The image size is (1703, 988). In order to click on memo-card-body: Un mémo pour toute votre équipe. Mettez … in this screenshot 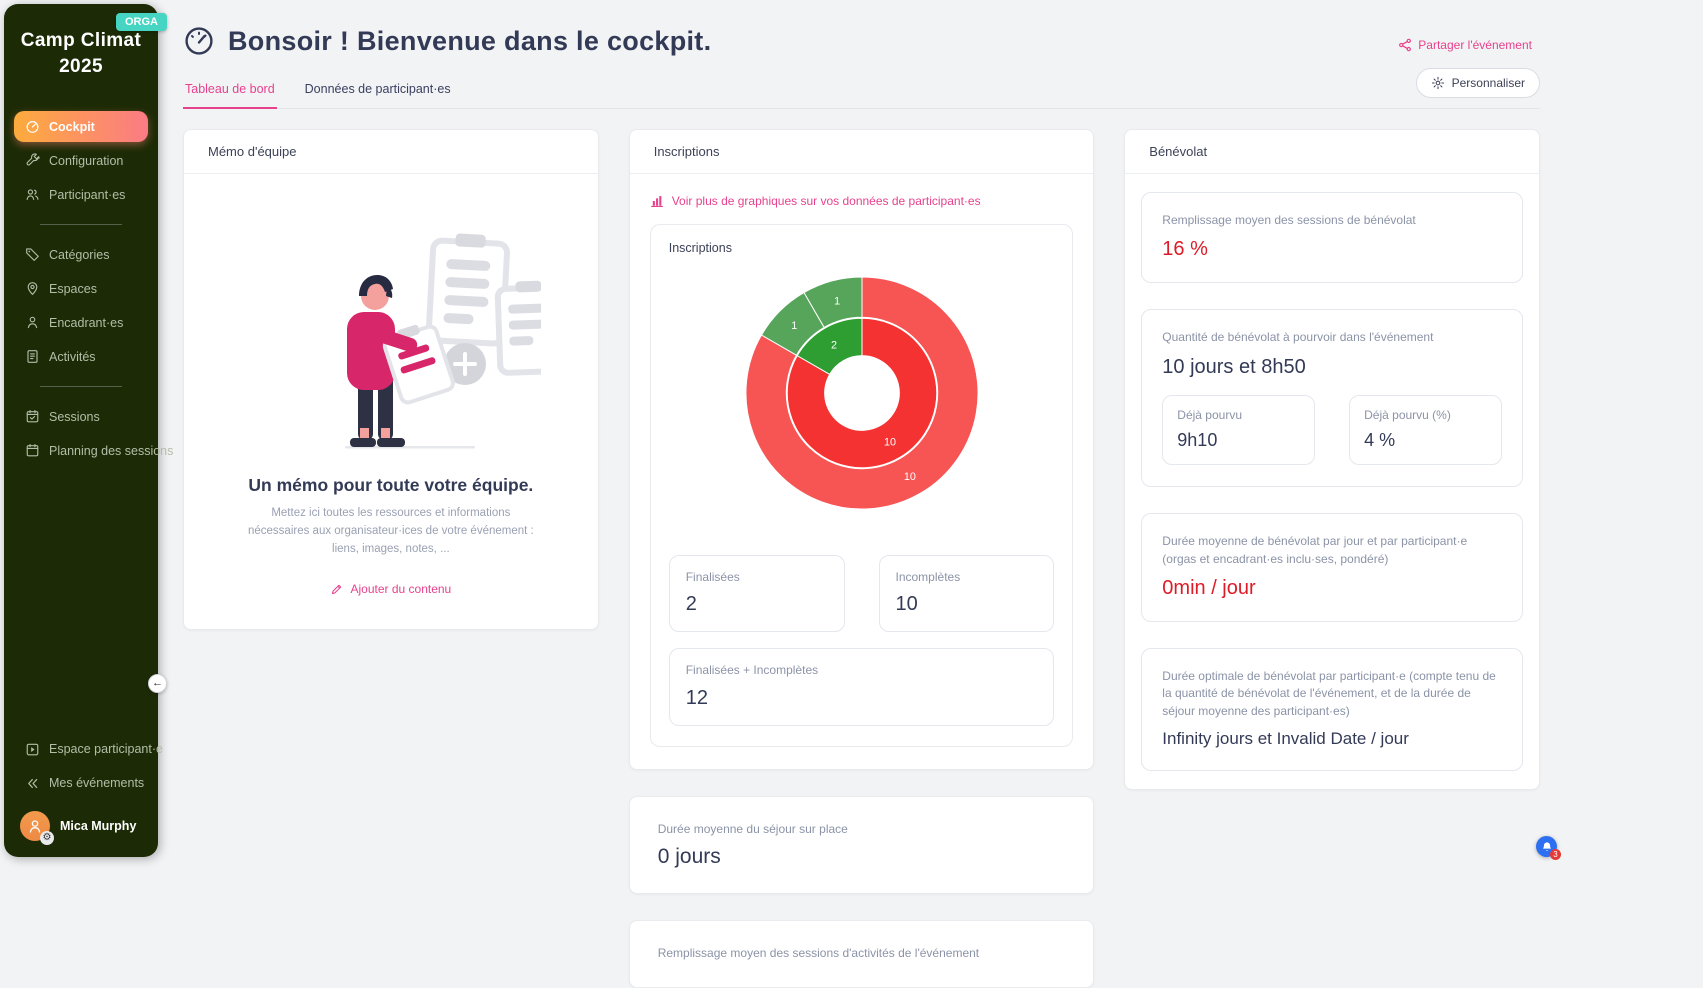, I will do `click(391, 401)`.